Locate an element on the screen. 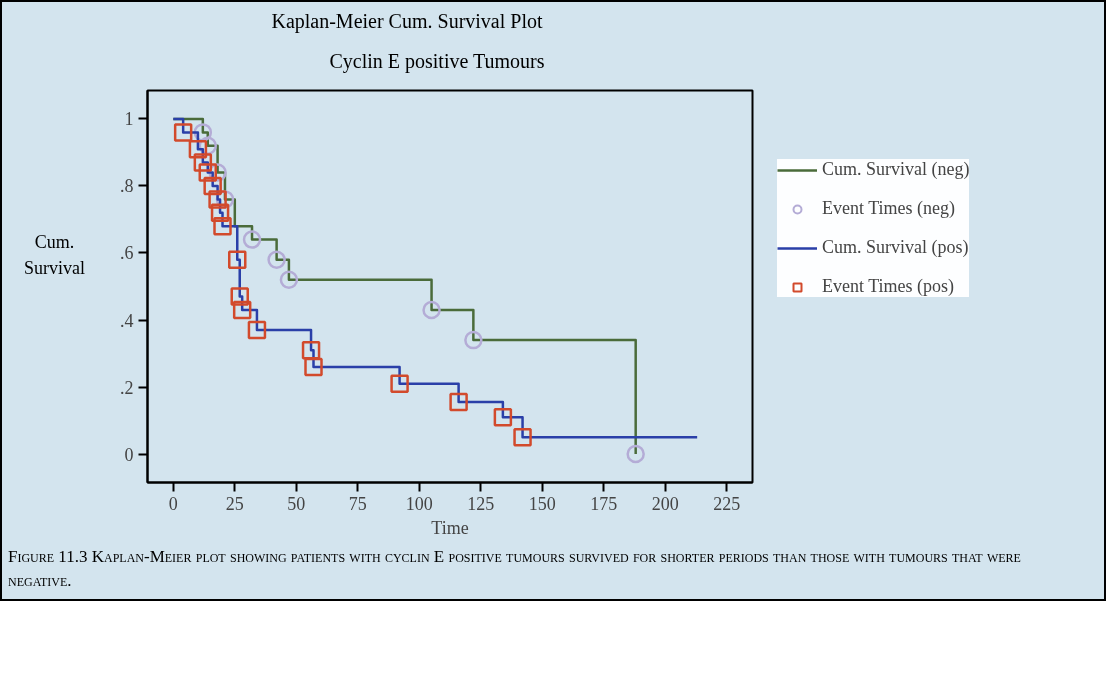 The image size is (1110, 695). x-tick-label: 75 is located at coordinates (357, 503).